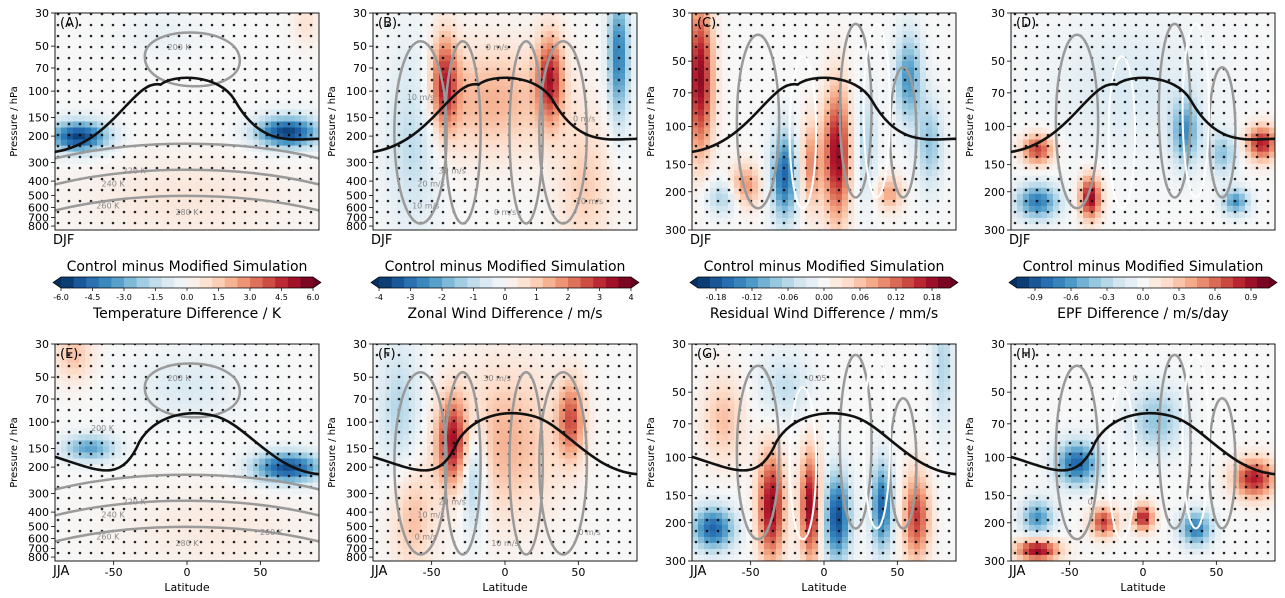 Image resolution: width=1285 pixels, height=598 pixels. What do you see at coordinates (1071, 297) in the screenshot?
I see `colorbar-tick-label: -0.6` at bounding box center [1071, 297].